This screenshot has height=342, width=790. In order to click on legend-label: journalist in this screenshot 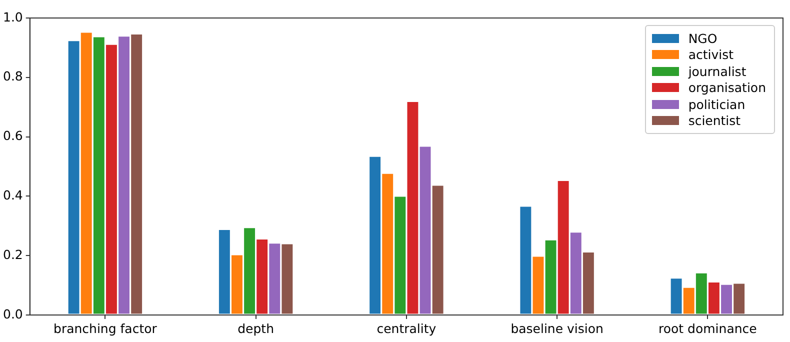, I will do `click(717, 71)`.